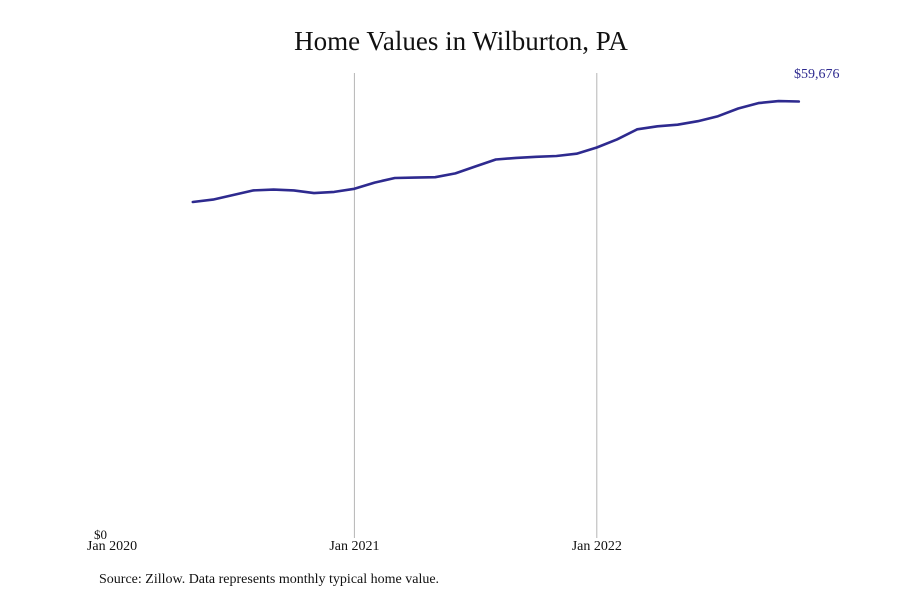 Image resolution: width=900 pixels, height=600 pixels. Describe the element at coordinates (817, 74) in the screenshot. I see `end-value-label: $59,676` at that location.